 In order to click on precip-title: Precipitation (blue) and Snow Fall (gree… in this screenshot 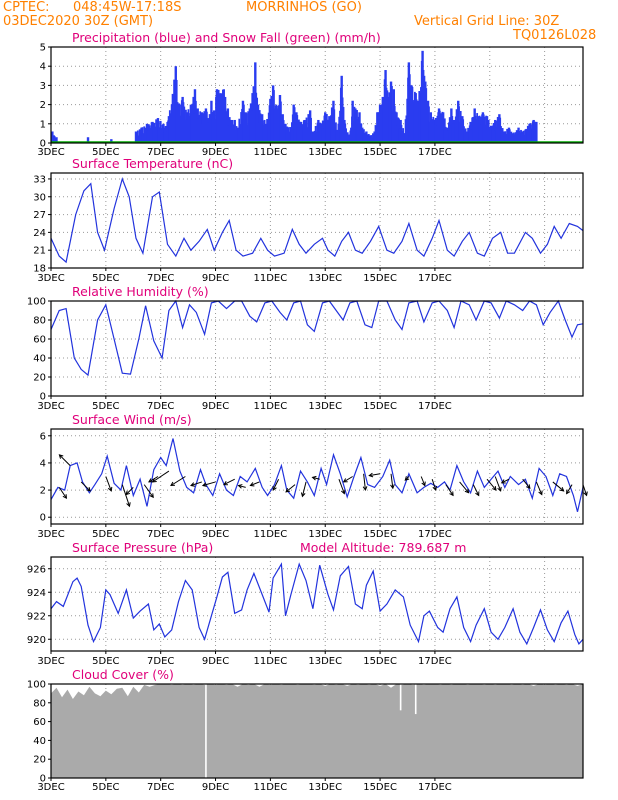, I will do `click(226, 37)`.